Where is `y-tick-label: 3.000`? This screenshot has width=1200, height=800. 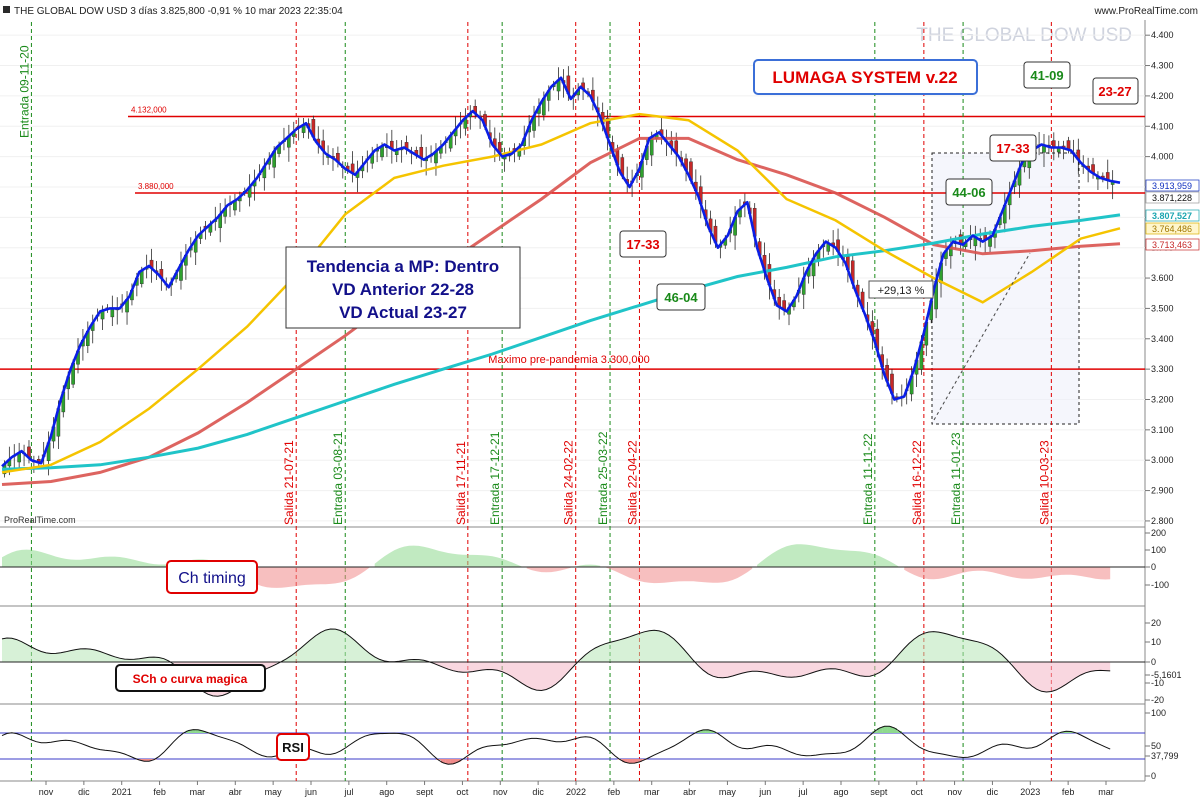 y-tick-label: 3.000 is located at coordinates (1162, 460).